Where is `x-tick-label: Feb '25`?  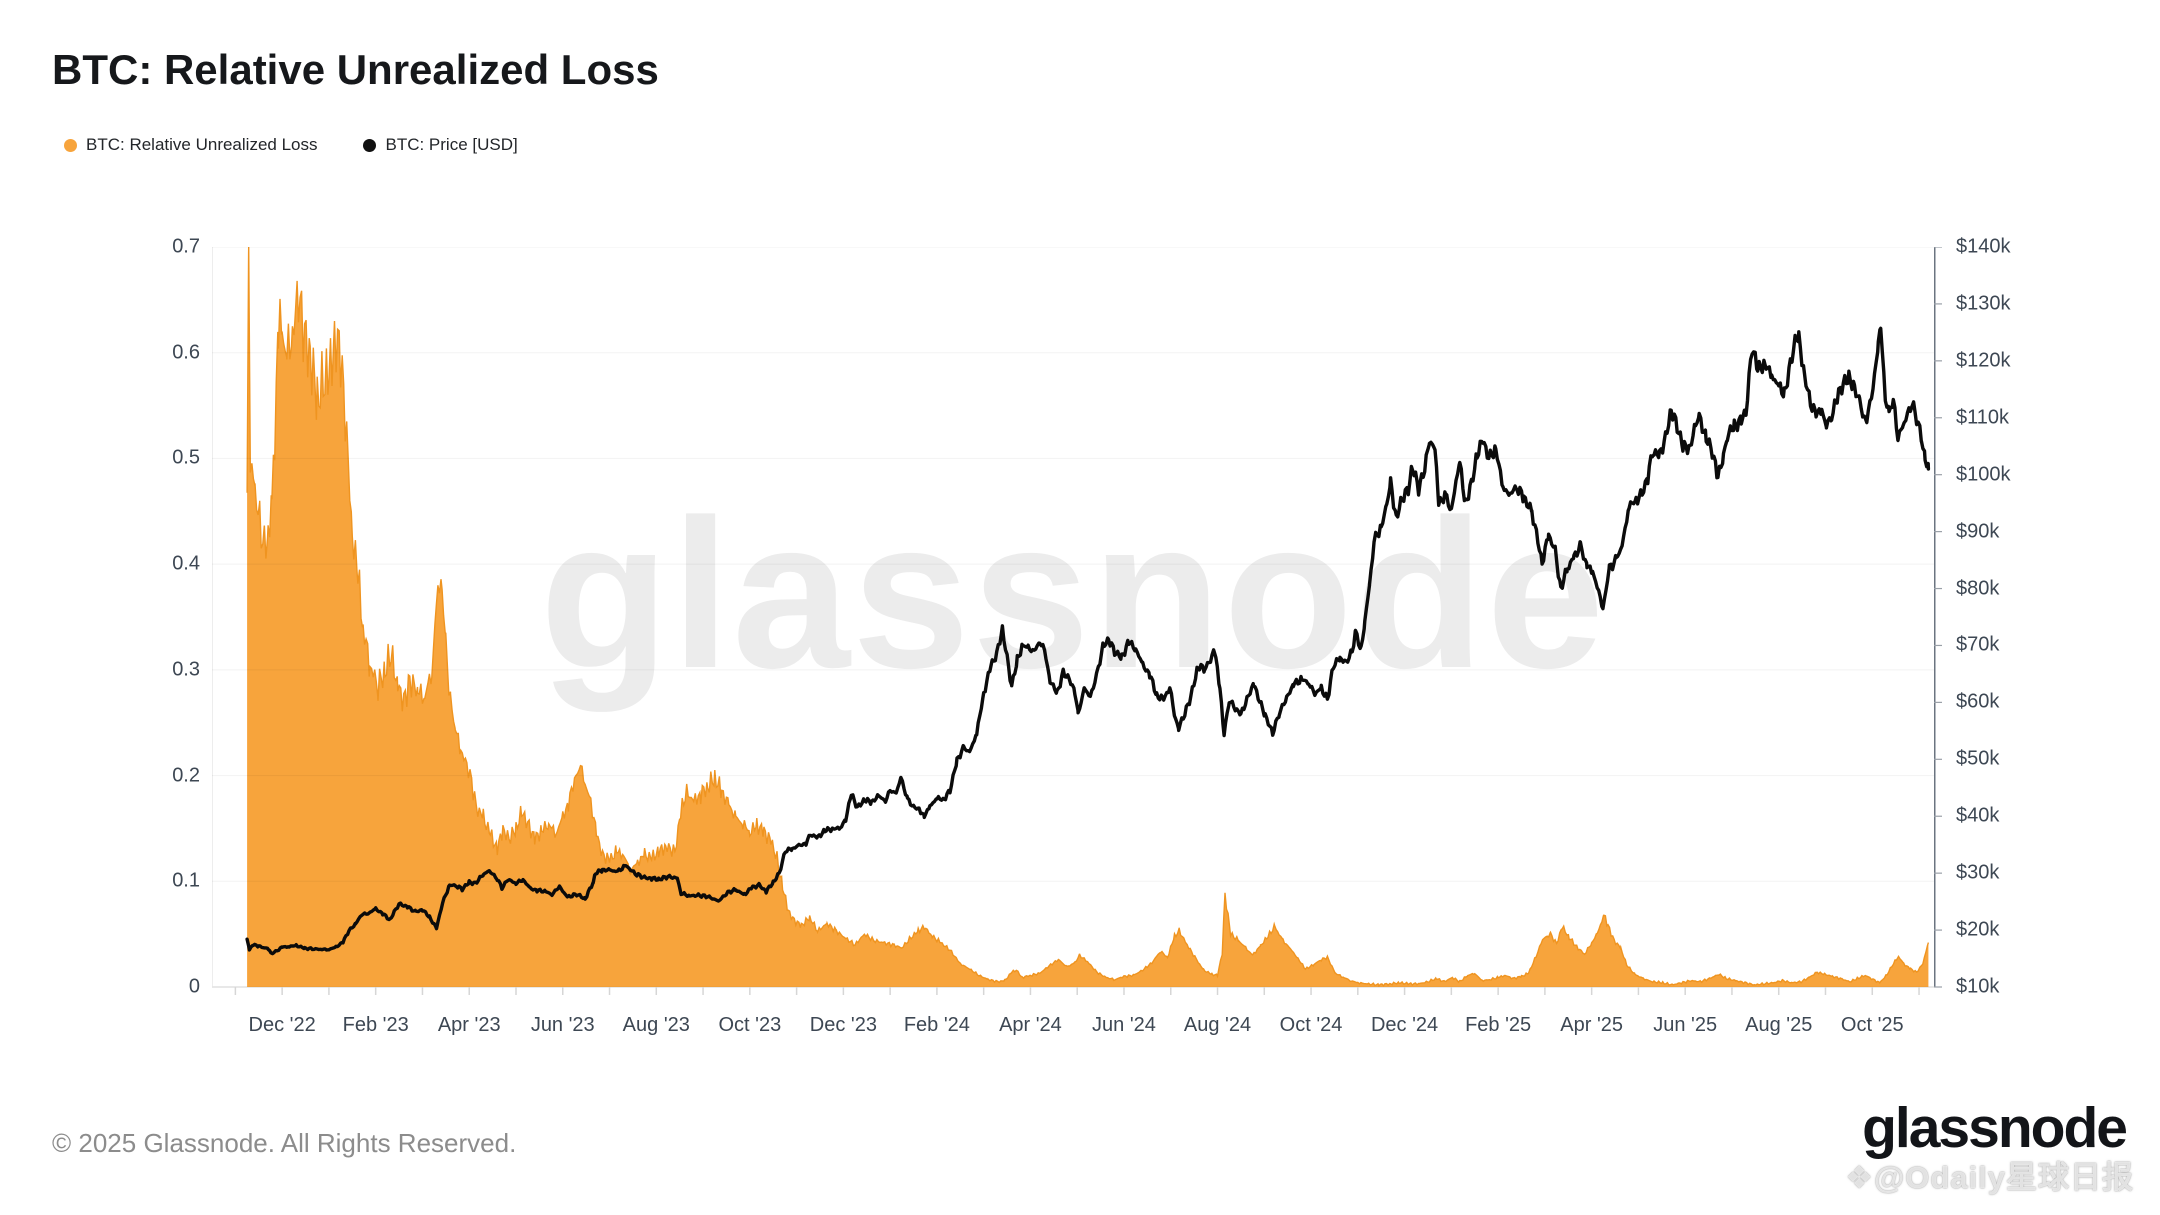 x-tick-label: Feb '25 is located at coordinates (1498, 1025).